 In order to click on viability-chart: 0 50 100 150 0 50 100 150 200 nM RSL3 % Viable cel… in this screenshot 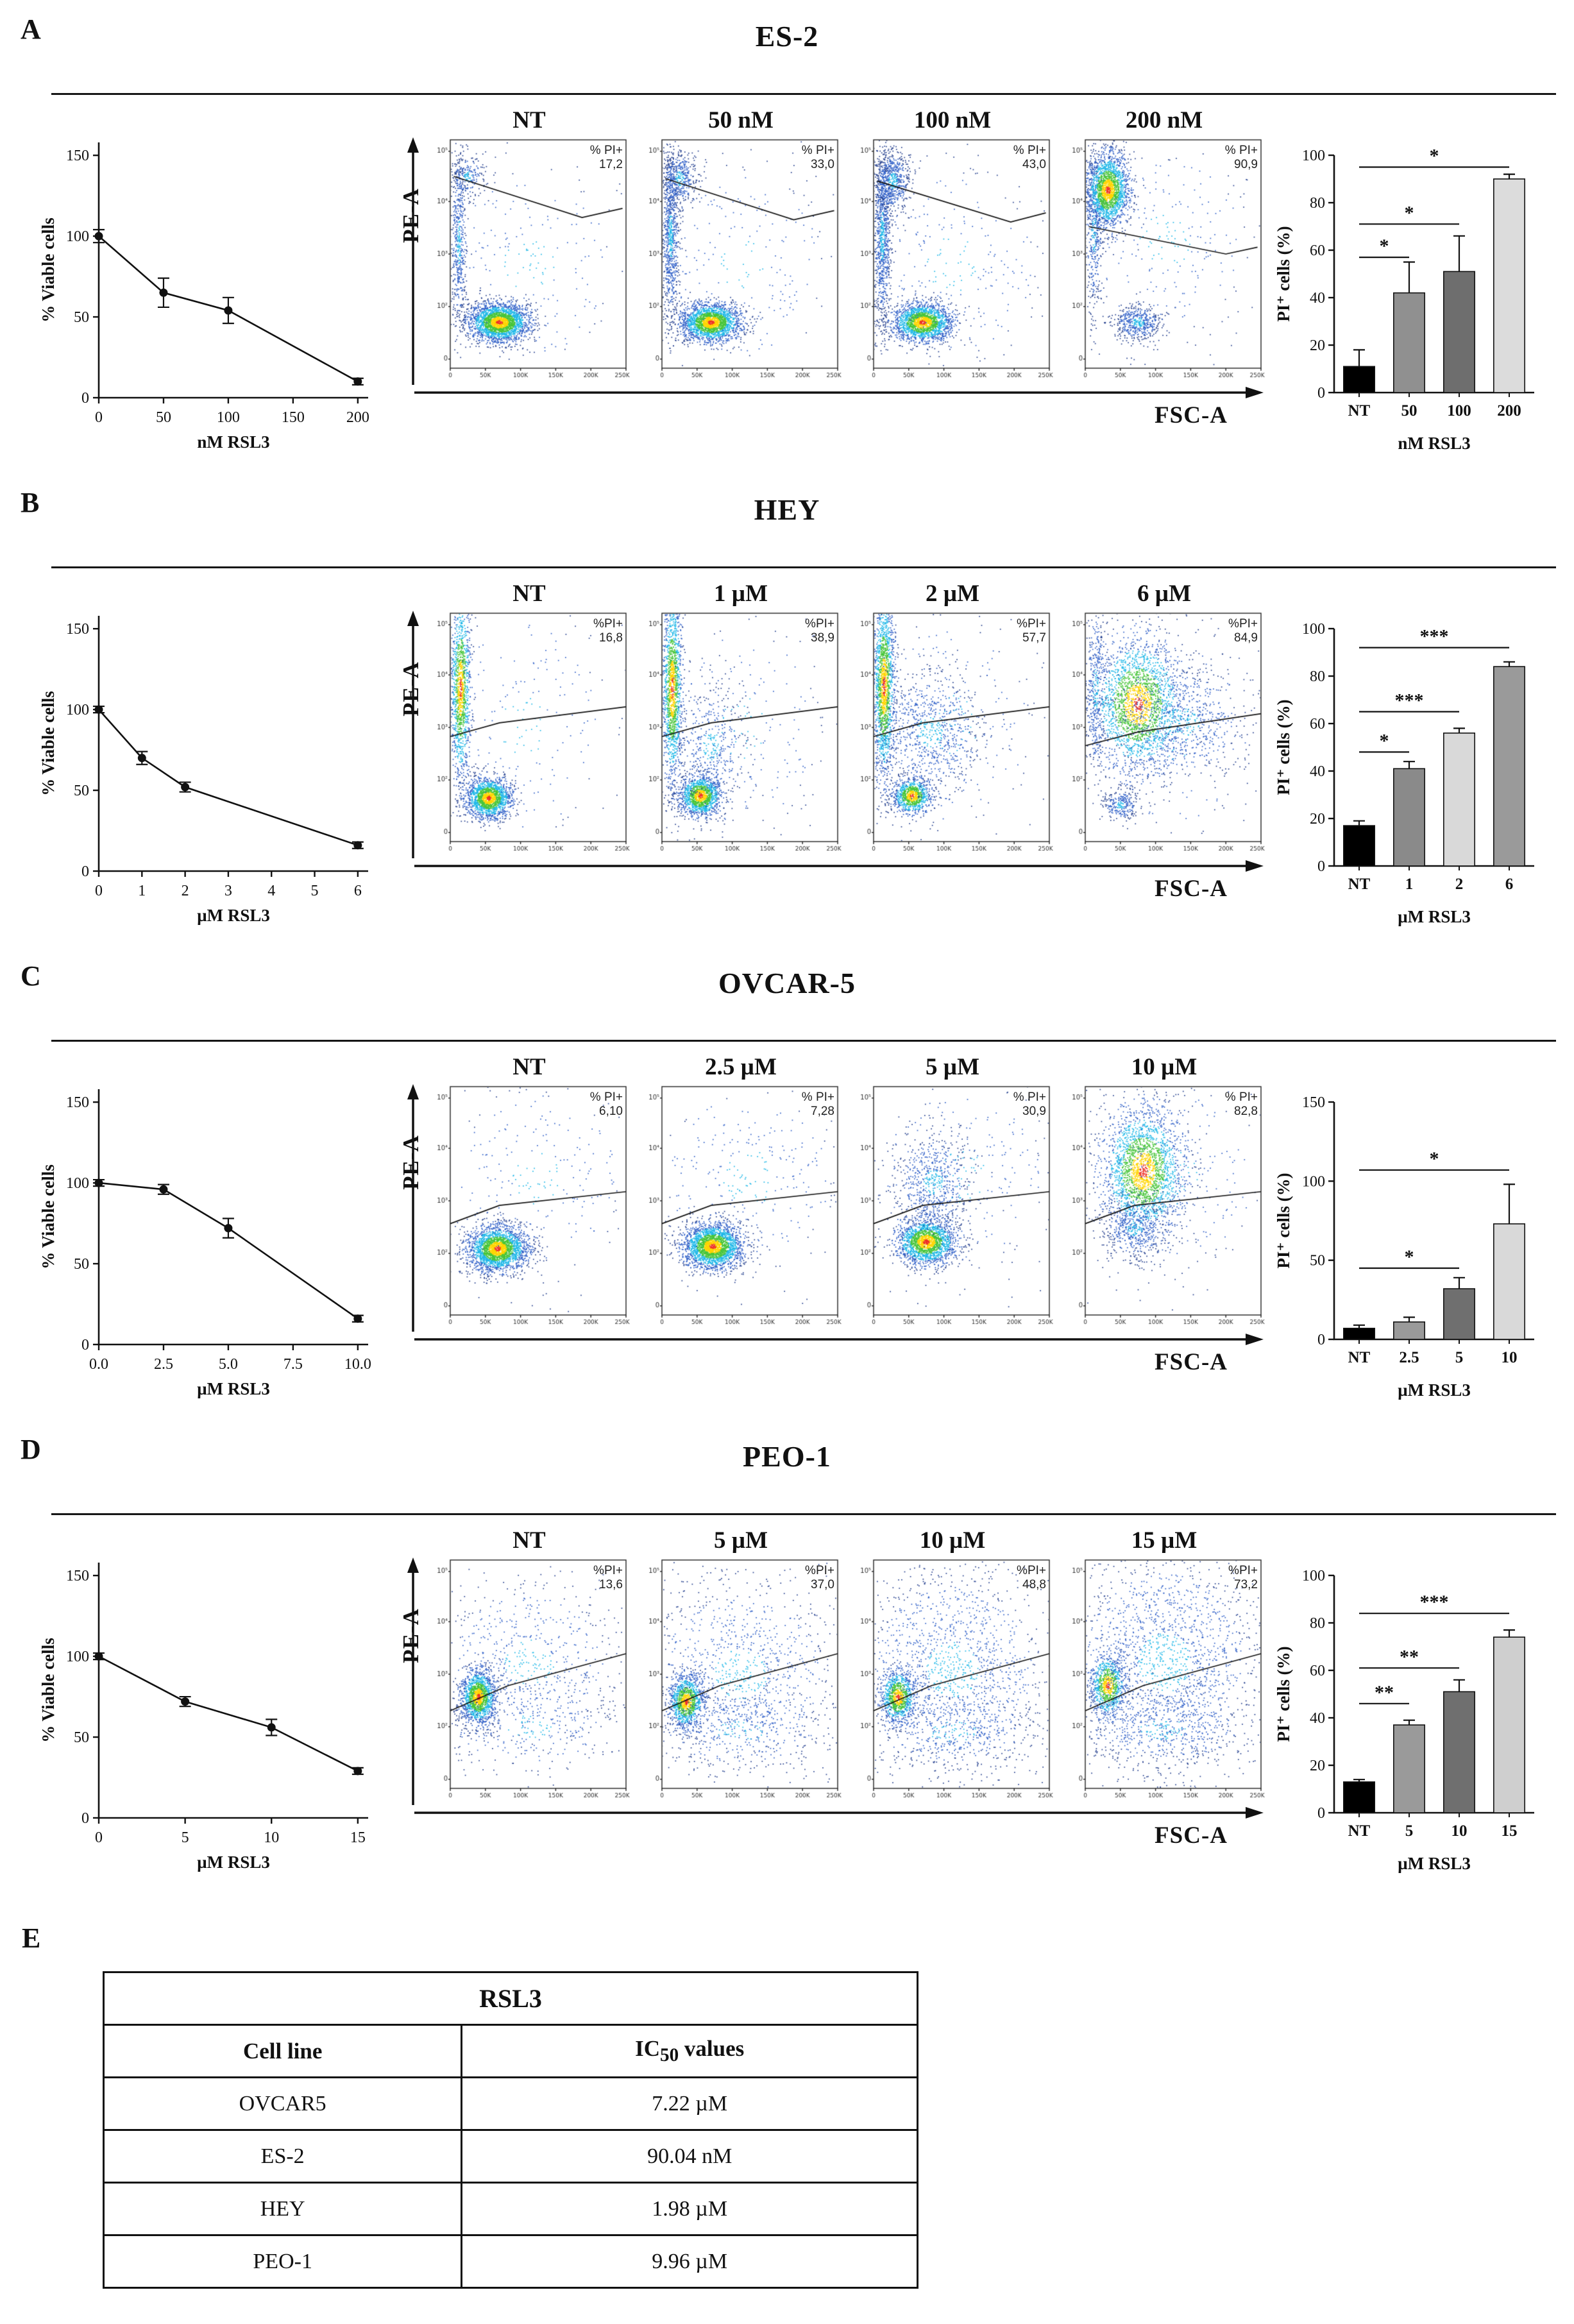, I will do `click(200, 285)`.